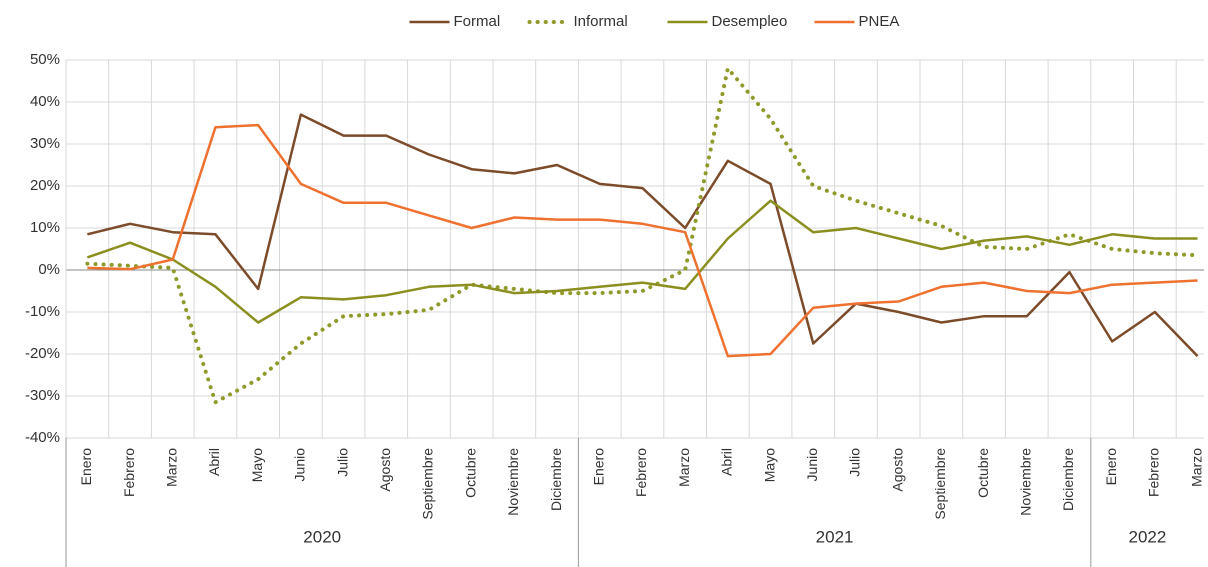  Describe the element at coordinates (601, 21) in the screenshot. I see `legend-label: Informal` at that location.